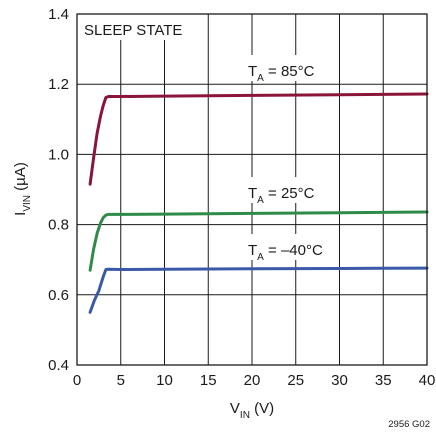  Describe the element at coordinates (285, 252) in the screenshot. I see `series-label-m40: TA = –40°C` at that location.